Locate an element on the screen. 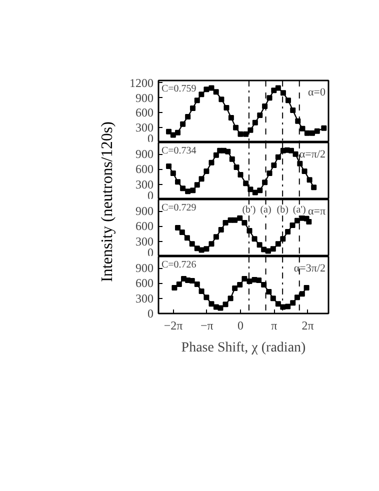 Image resolution: width=379 pixels, height=491 pixels. x-tick-label: −2π is located at coordinates (173, 325).